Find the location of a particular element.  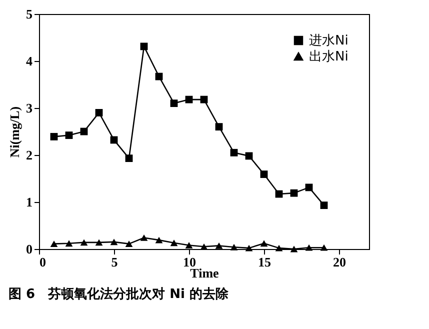

y-tick-label: 4 is located at coordinates (29, 61).